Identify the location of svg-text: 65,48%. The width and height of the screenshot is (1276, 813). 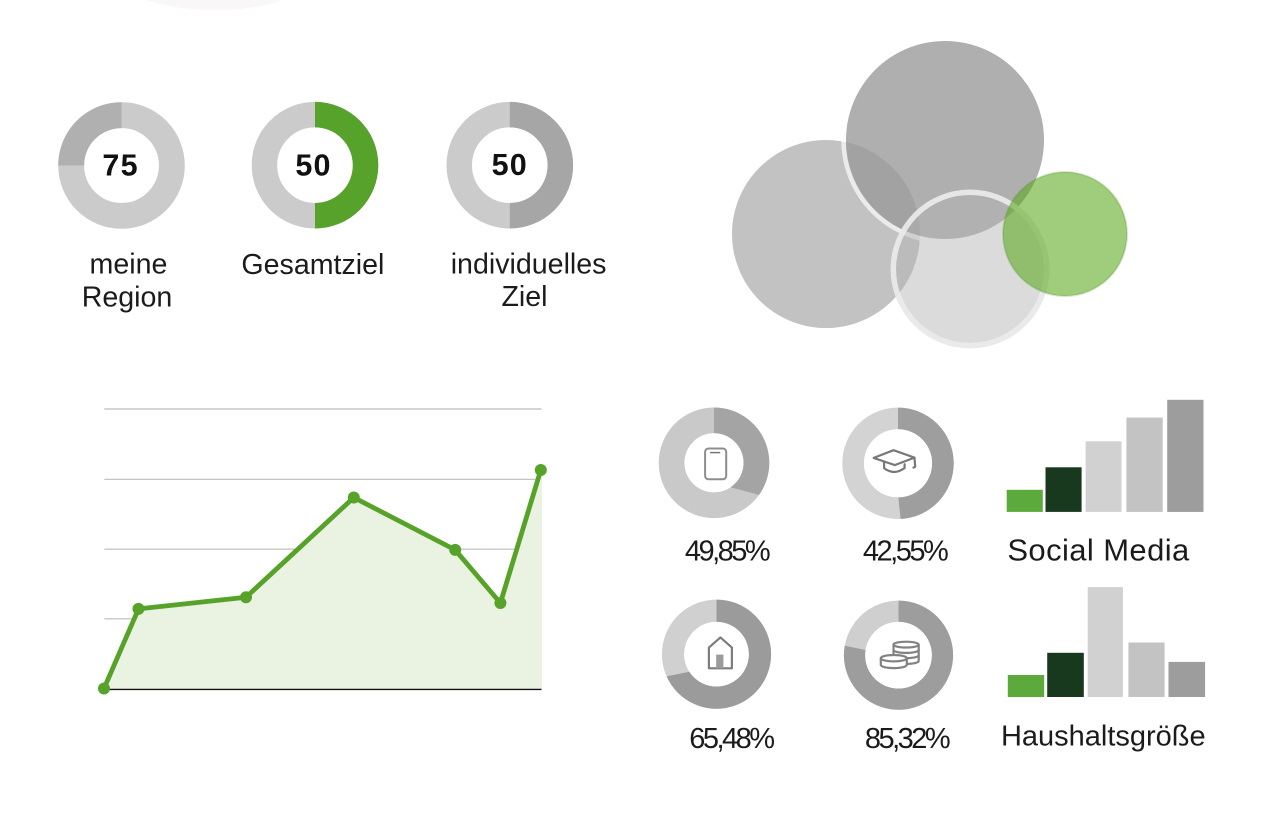
(731, 739).